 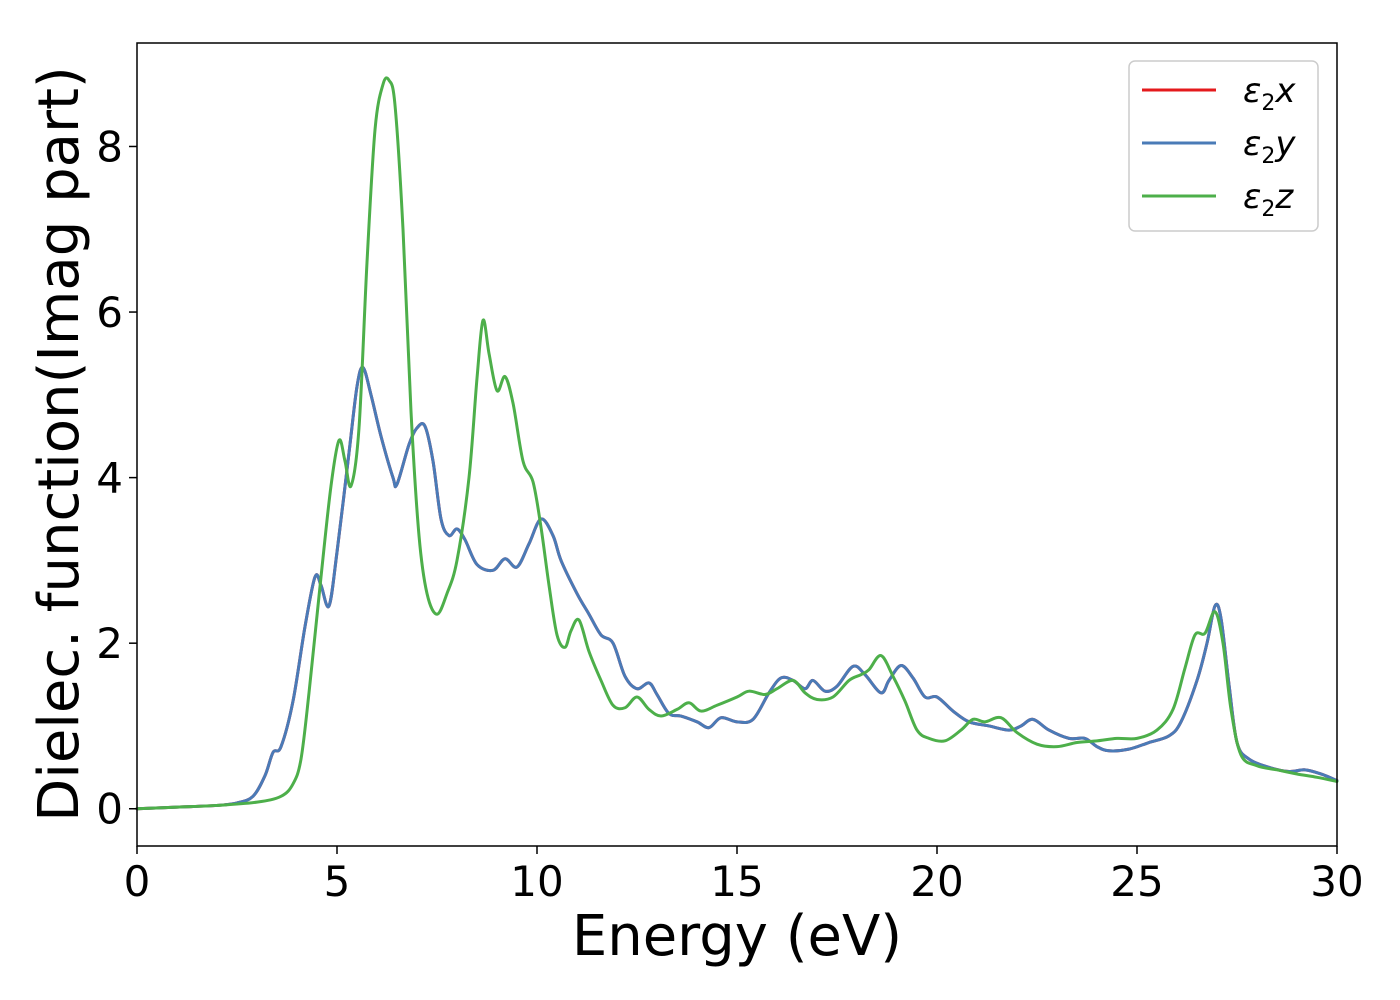 What do you see at coordinates (936, 881) in the screenshot?
I see `x-tick-label: 20` at bounding box center [936, 881].